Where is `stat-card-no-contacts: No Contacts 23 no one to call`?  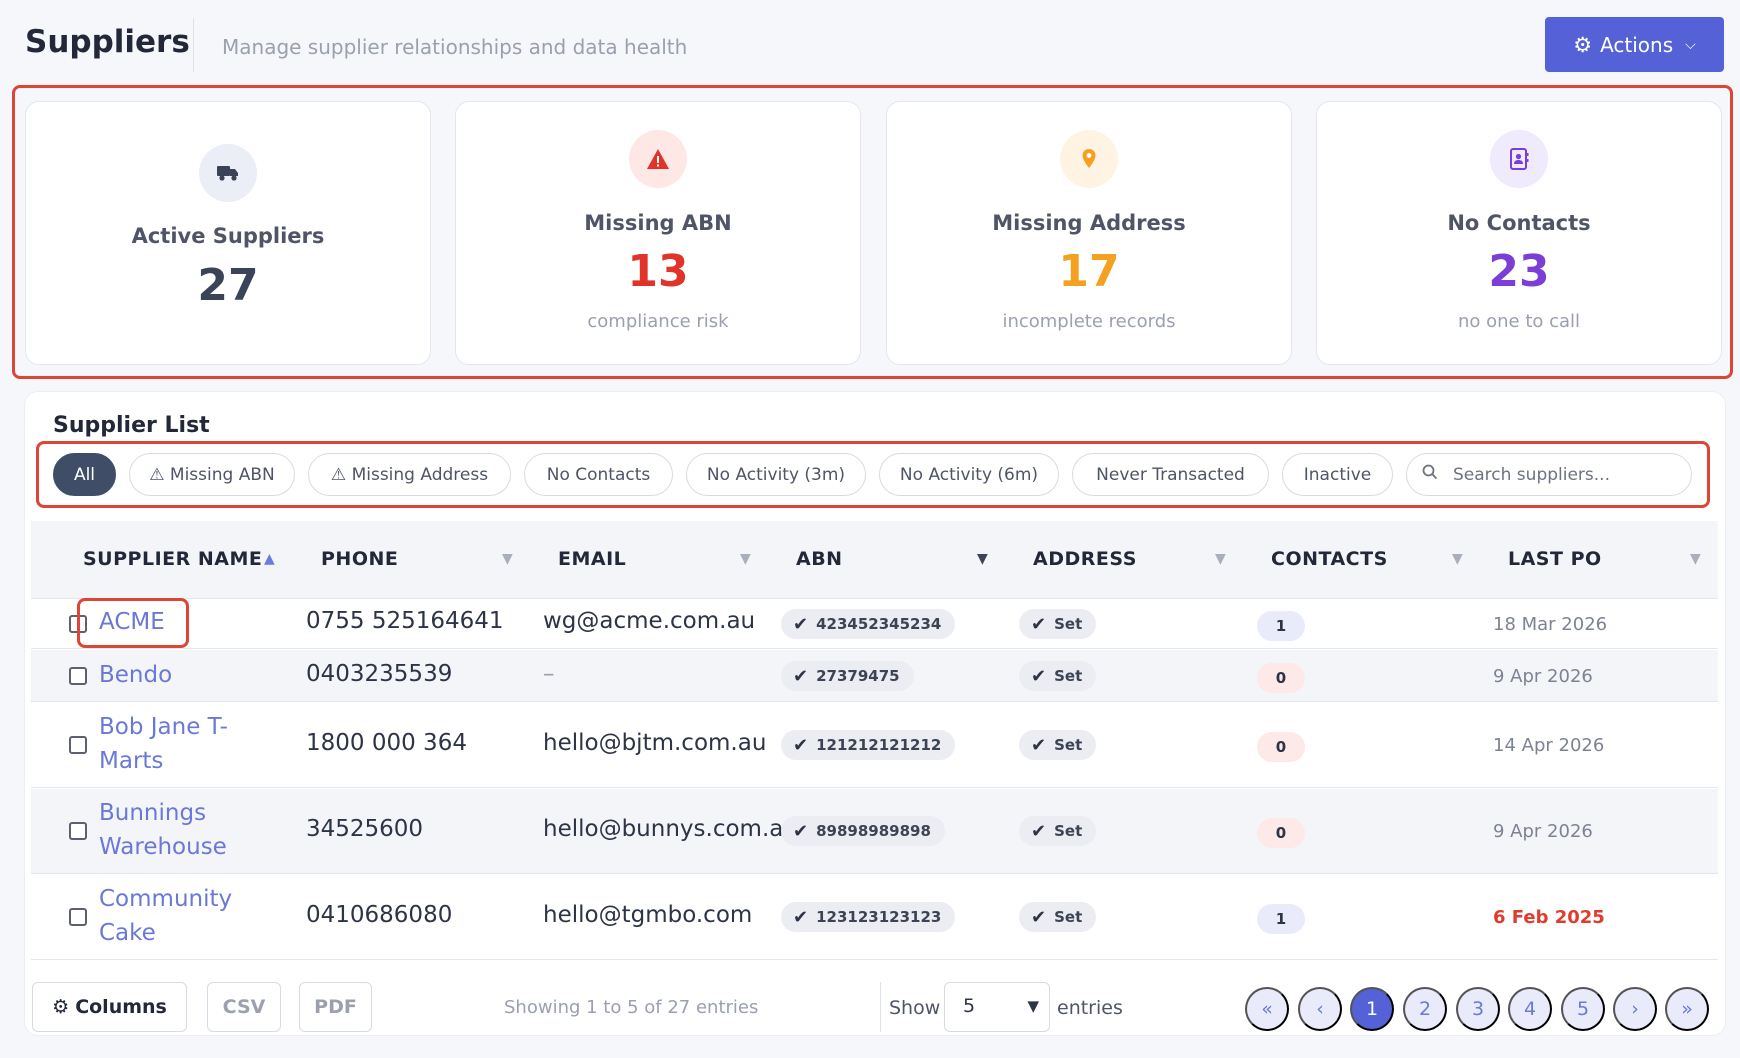
stat-card-no-contacts: No Contacts 23 no one to call is located at coordinates (1519, 233).